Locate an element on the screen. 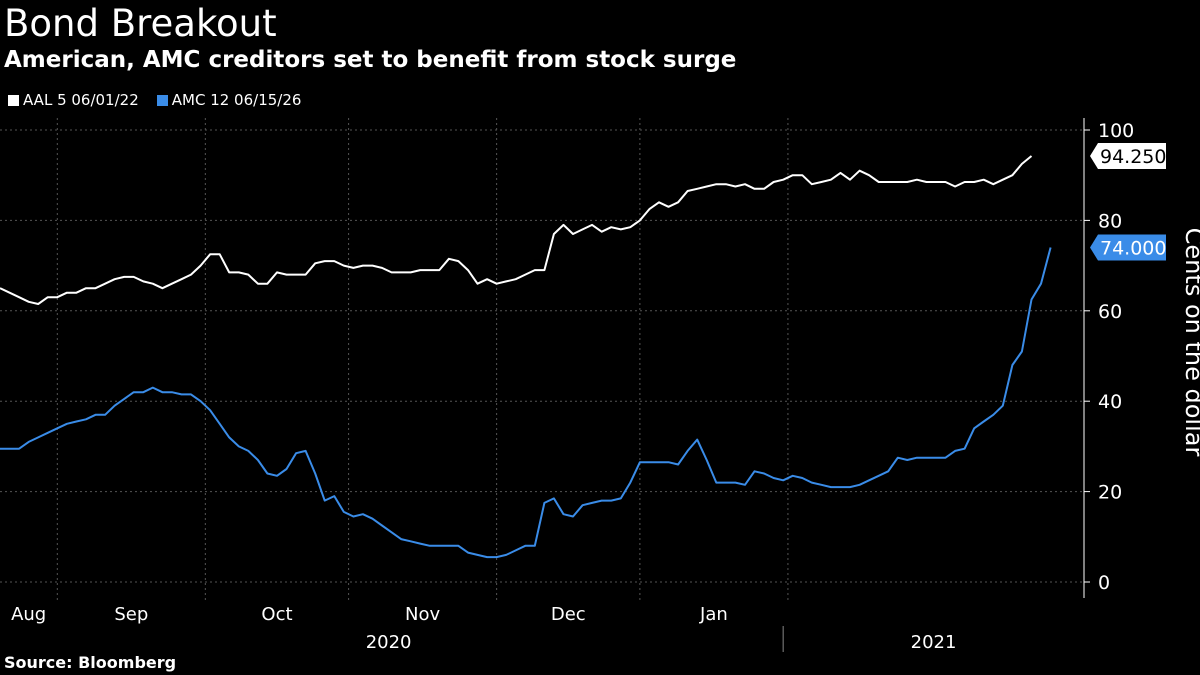  legend-item-amc: AMC 12 06/15/26 is located at coordinates (229, 100).